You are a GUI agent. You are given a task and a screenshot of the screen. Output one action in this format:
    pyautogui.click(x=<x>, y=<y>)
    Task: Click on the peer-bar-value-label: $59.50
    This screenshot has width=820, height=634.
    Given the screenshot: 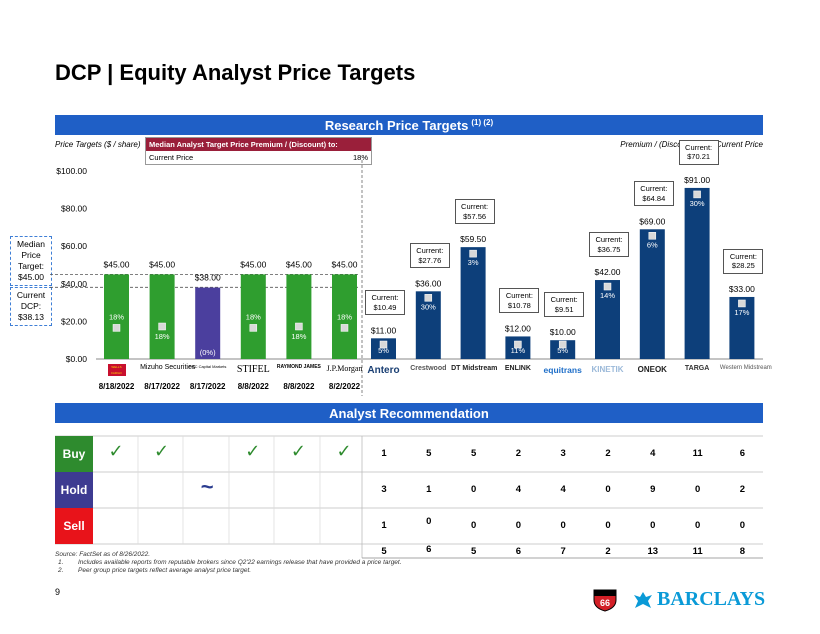 What is the action you would take?
    pyautogui.click(x=473, y=239)
    